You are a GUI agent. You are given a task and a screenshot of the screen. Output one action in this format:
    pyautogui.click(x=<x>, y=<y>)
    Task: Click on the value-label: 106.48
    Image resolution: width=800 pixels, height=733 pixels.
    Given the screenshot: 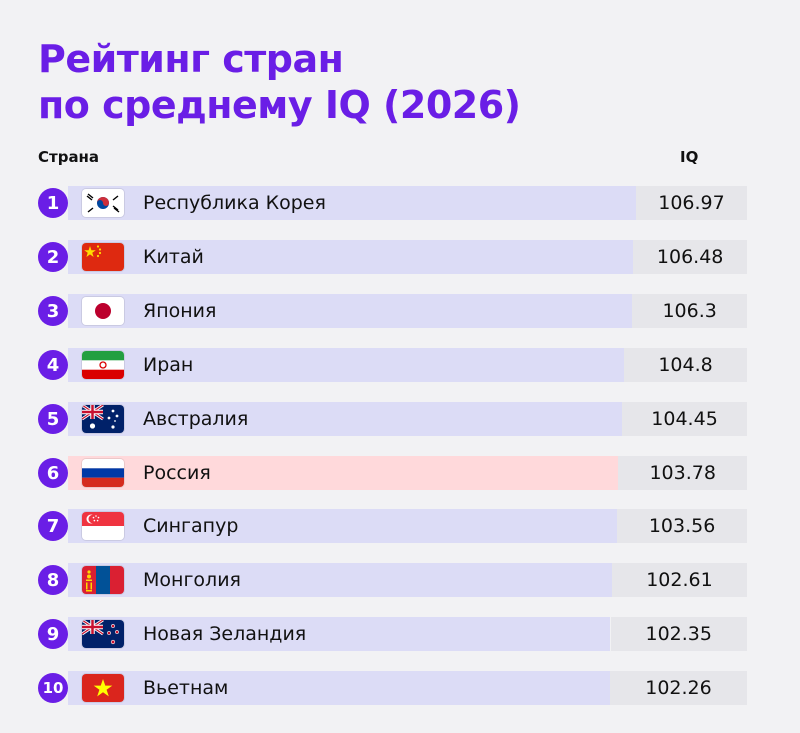 What is the action you would take?
    pyautogui.click(x=690, y=257)
    